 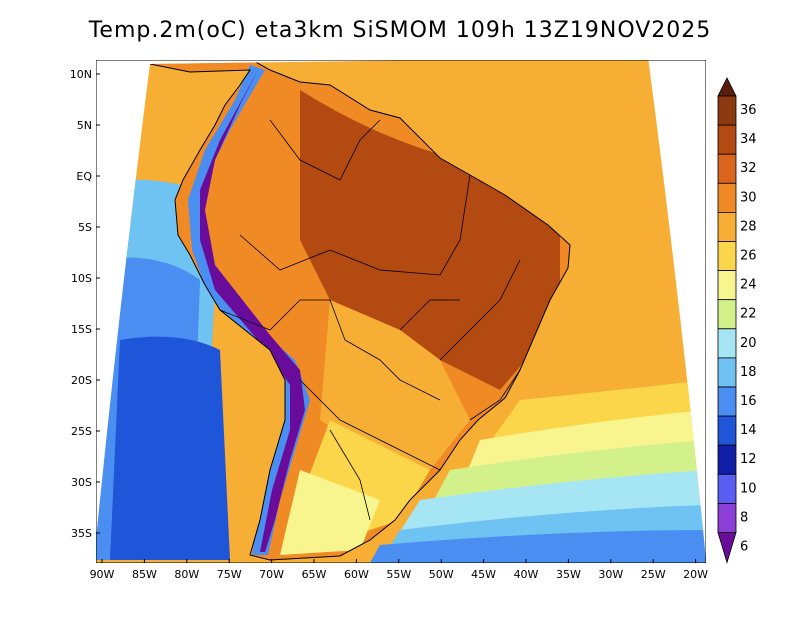 What do you see at coordinates (748, 401) in the screenshot?
I see `colorbar-label-16: 16` at bounding box center [748, 401].